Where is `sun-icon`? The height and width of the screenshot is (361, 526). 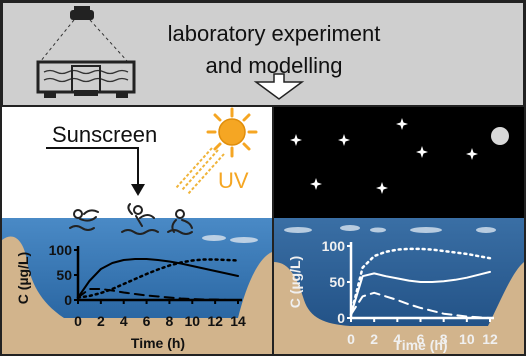
sun-icon is located at coordinates (232, 132).